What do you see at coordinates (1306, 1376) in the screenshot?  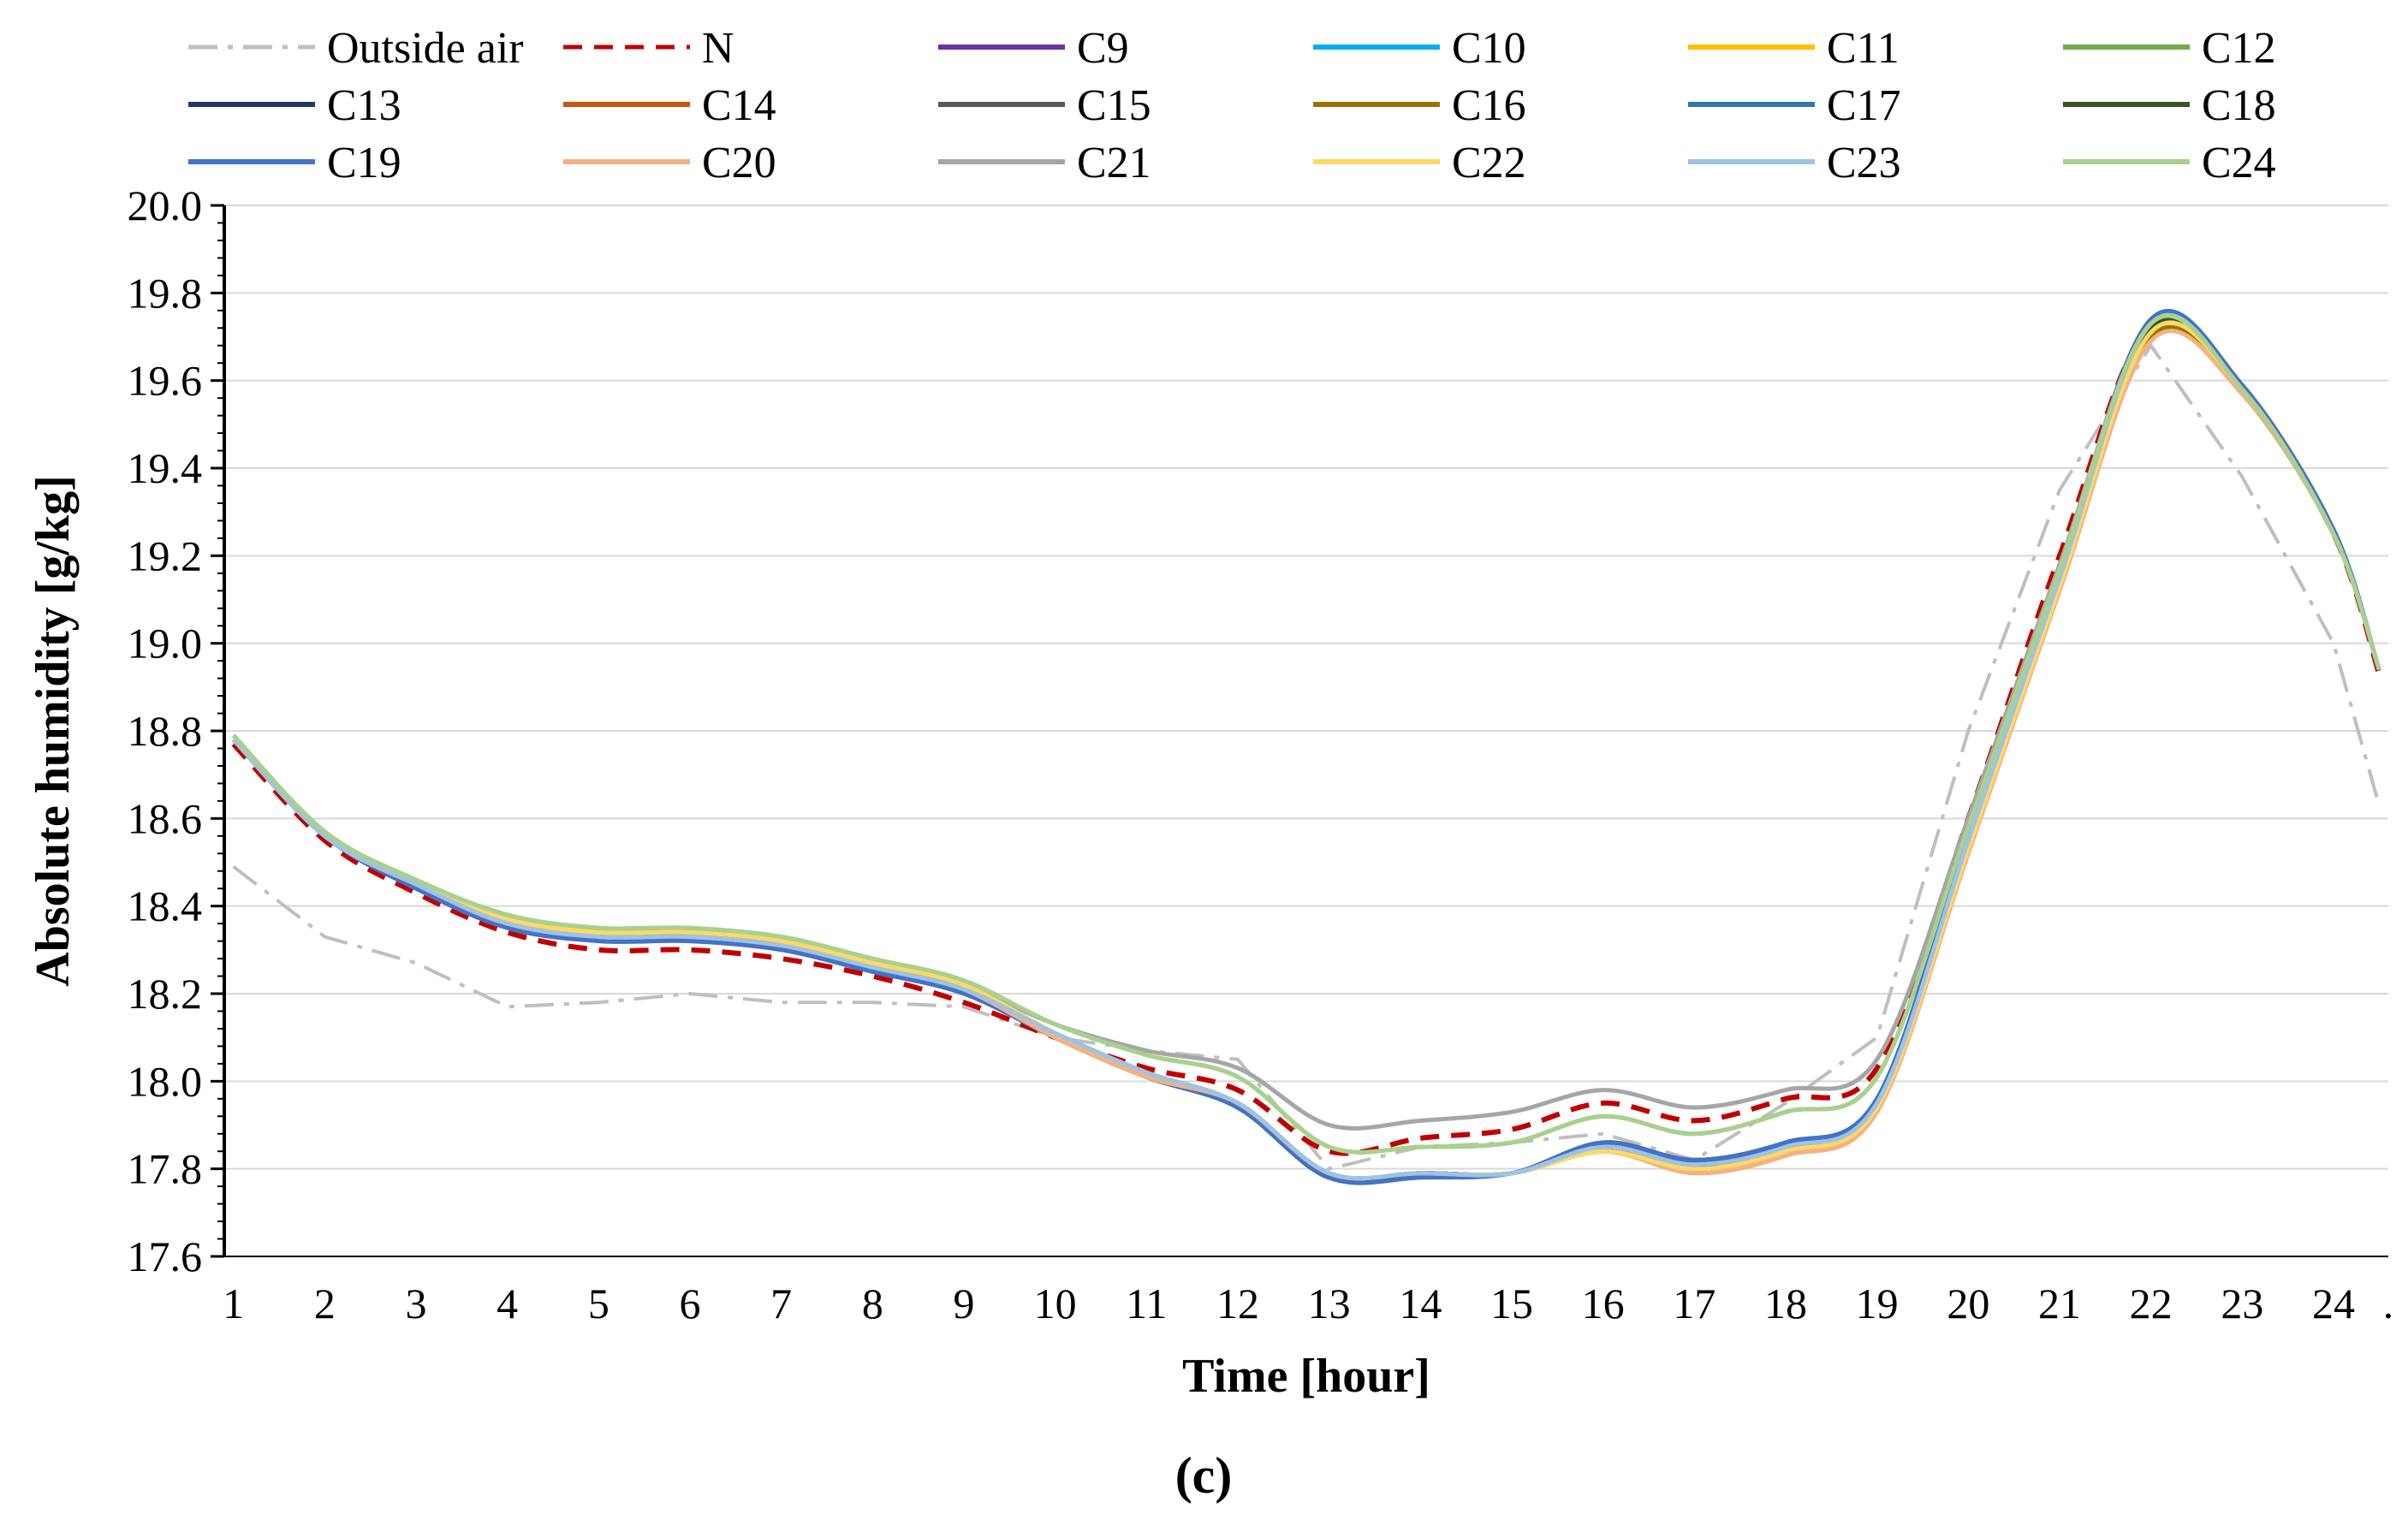 I see `x-axis-title: Time [hour]` at bounding box center [1306, 1376].